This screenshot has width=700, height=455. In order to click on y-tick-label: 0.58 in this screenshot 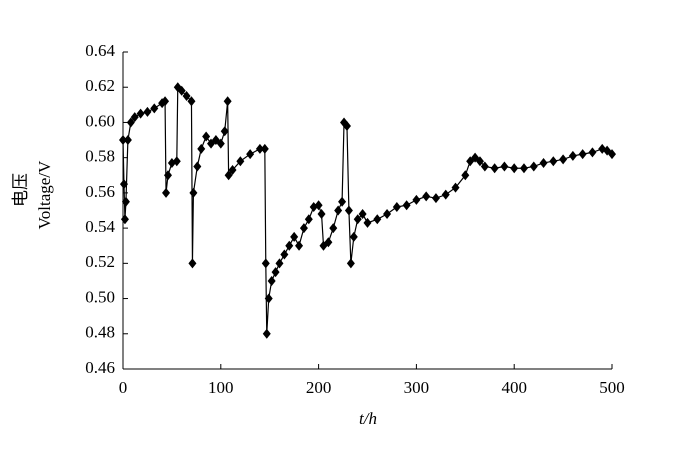, I will do `click(100, 156)`.